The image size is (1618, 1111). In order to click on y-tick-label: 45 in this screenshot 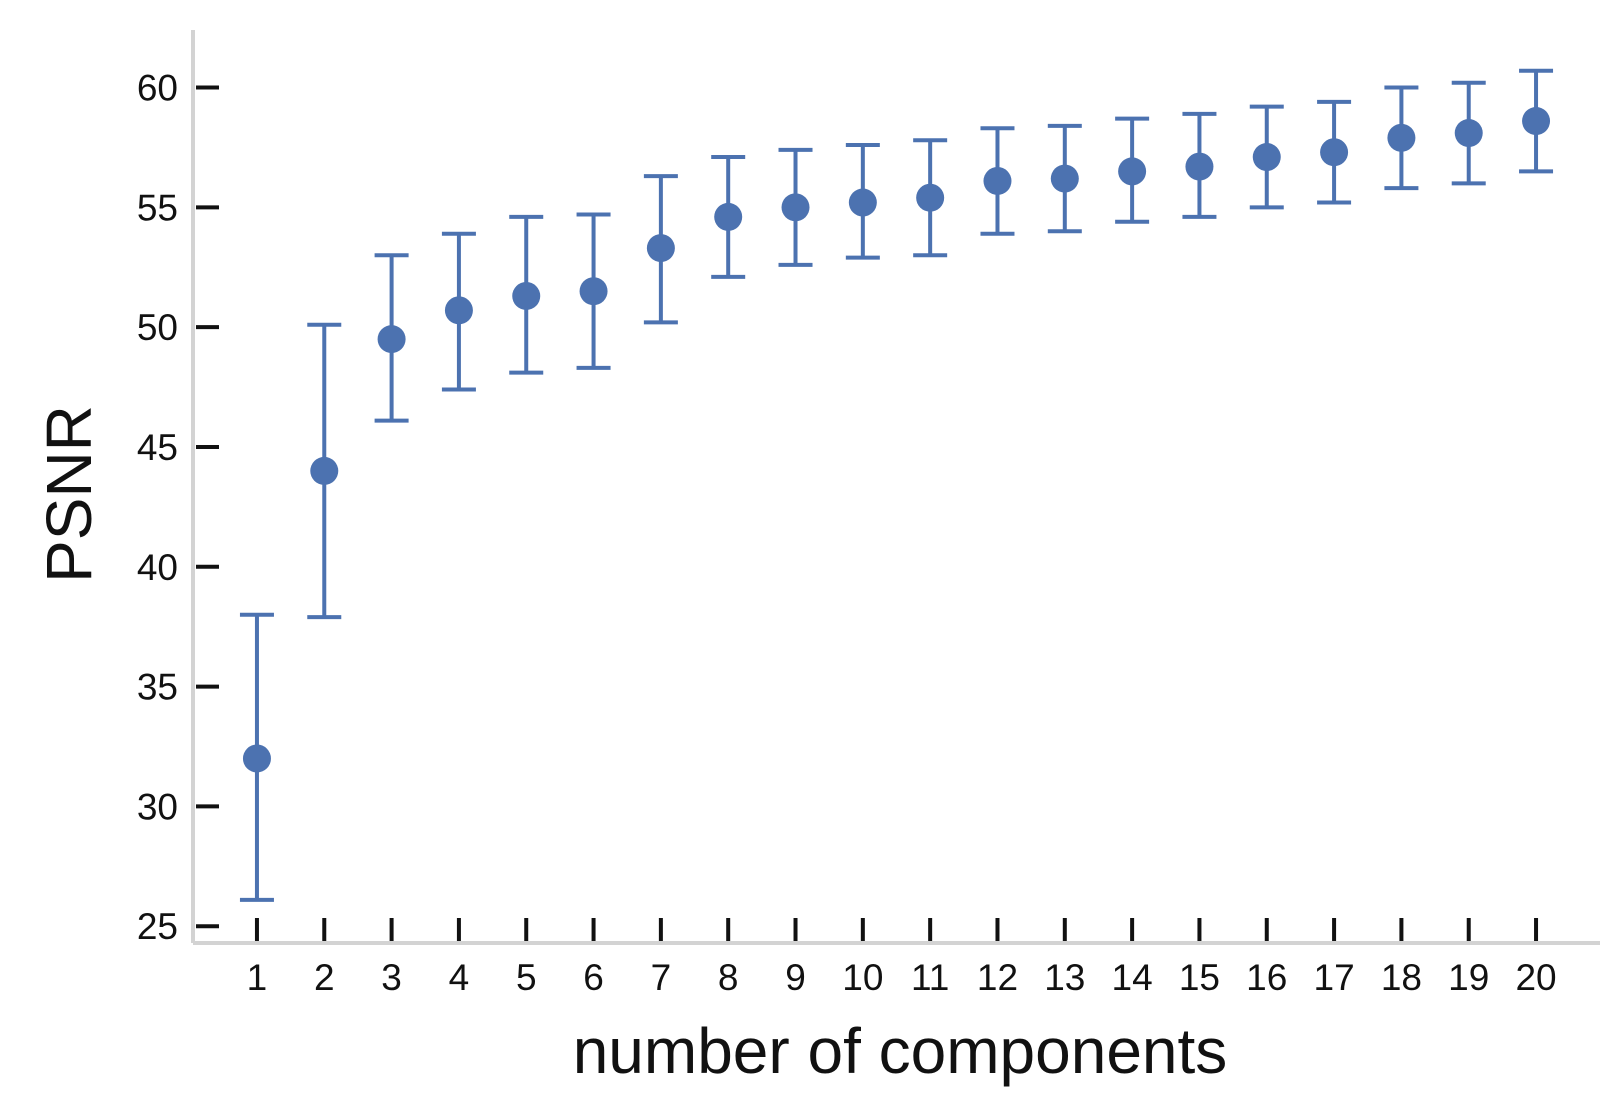, I will do `click(157, 447)`.